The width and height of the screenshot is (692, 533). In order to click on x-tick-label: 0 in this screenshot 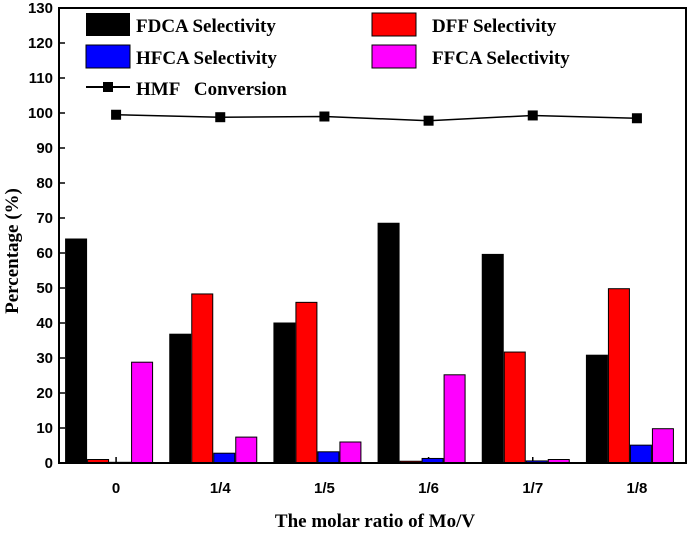, I will do `click(116, 488)`.